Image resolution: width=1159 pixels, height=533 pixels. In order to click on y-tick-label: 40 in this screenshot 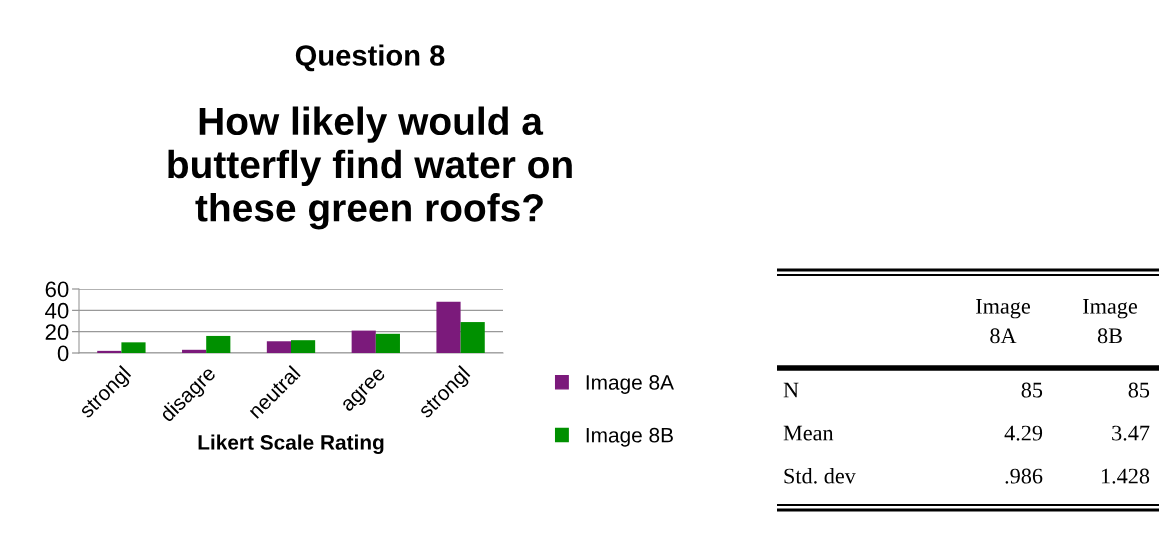, I will do `click(57, 310)`.